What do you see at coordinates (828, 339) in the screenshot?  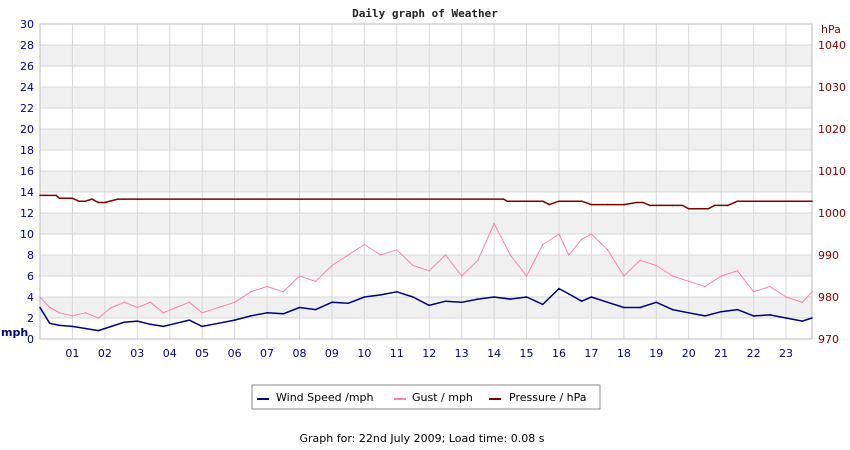 I see `right-tick-label: 970` at bounding box center [828, 339].